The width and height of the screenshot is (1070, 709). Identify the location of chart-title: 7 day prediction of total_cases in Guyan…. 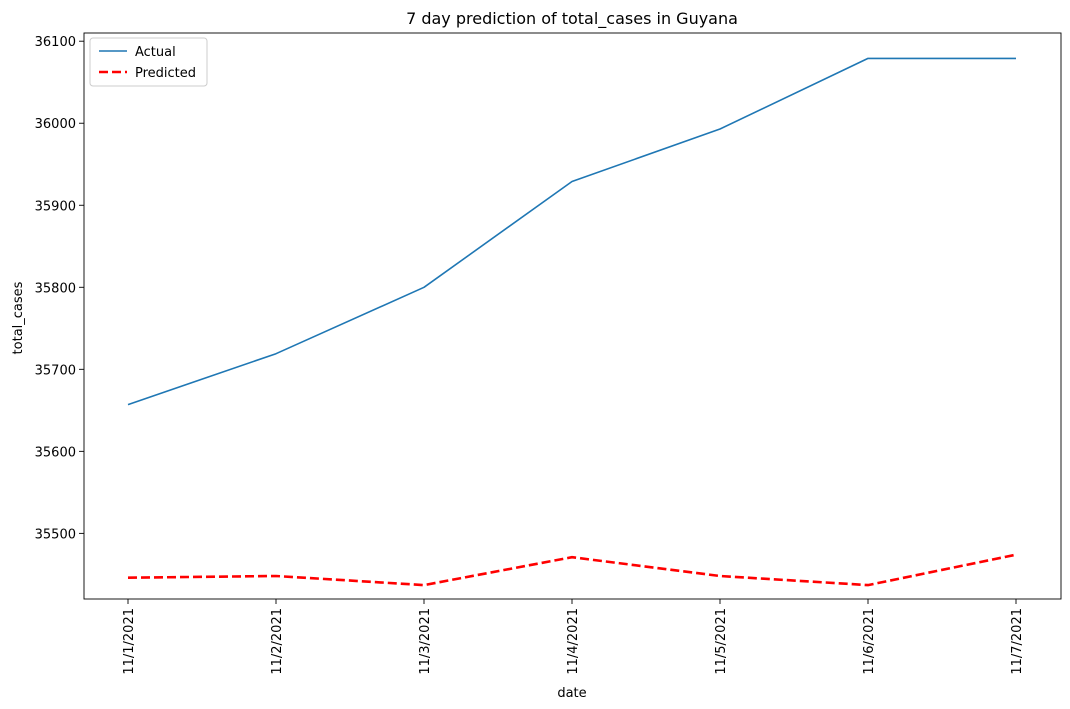
(572, 19).